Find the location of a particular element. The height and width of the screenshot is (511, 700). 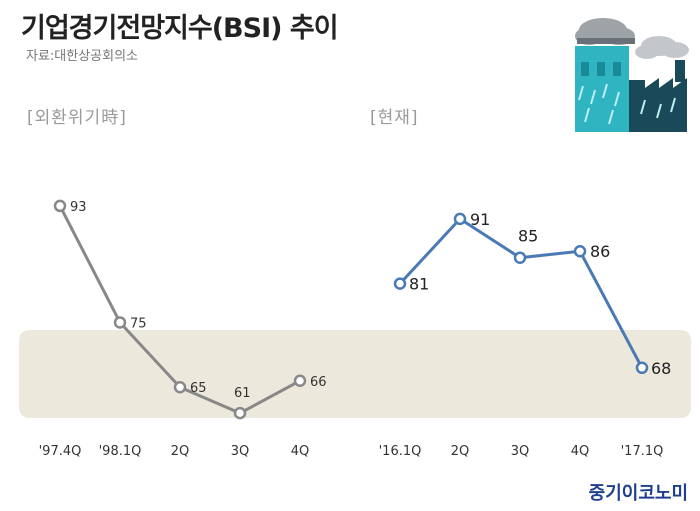

right-data-label: 86 is located at coordinates (600, 251).